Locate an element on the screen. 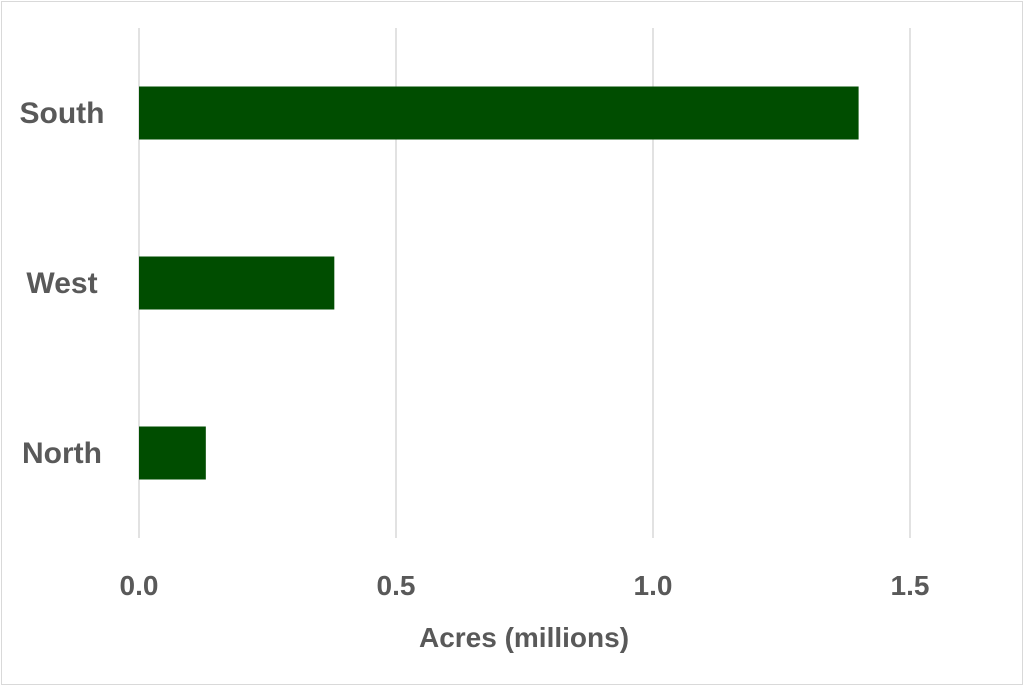  x-tick-labels: 0.0 0.5 1.0 1.5 is located at coordinates (525, 585).